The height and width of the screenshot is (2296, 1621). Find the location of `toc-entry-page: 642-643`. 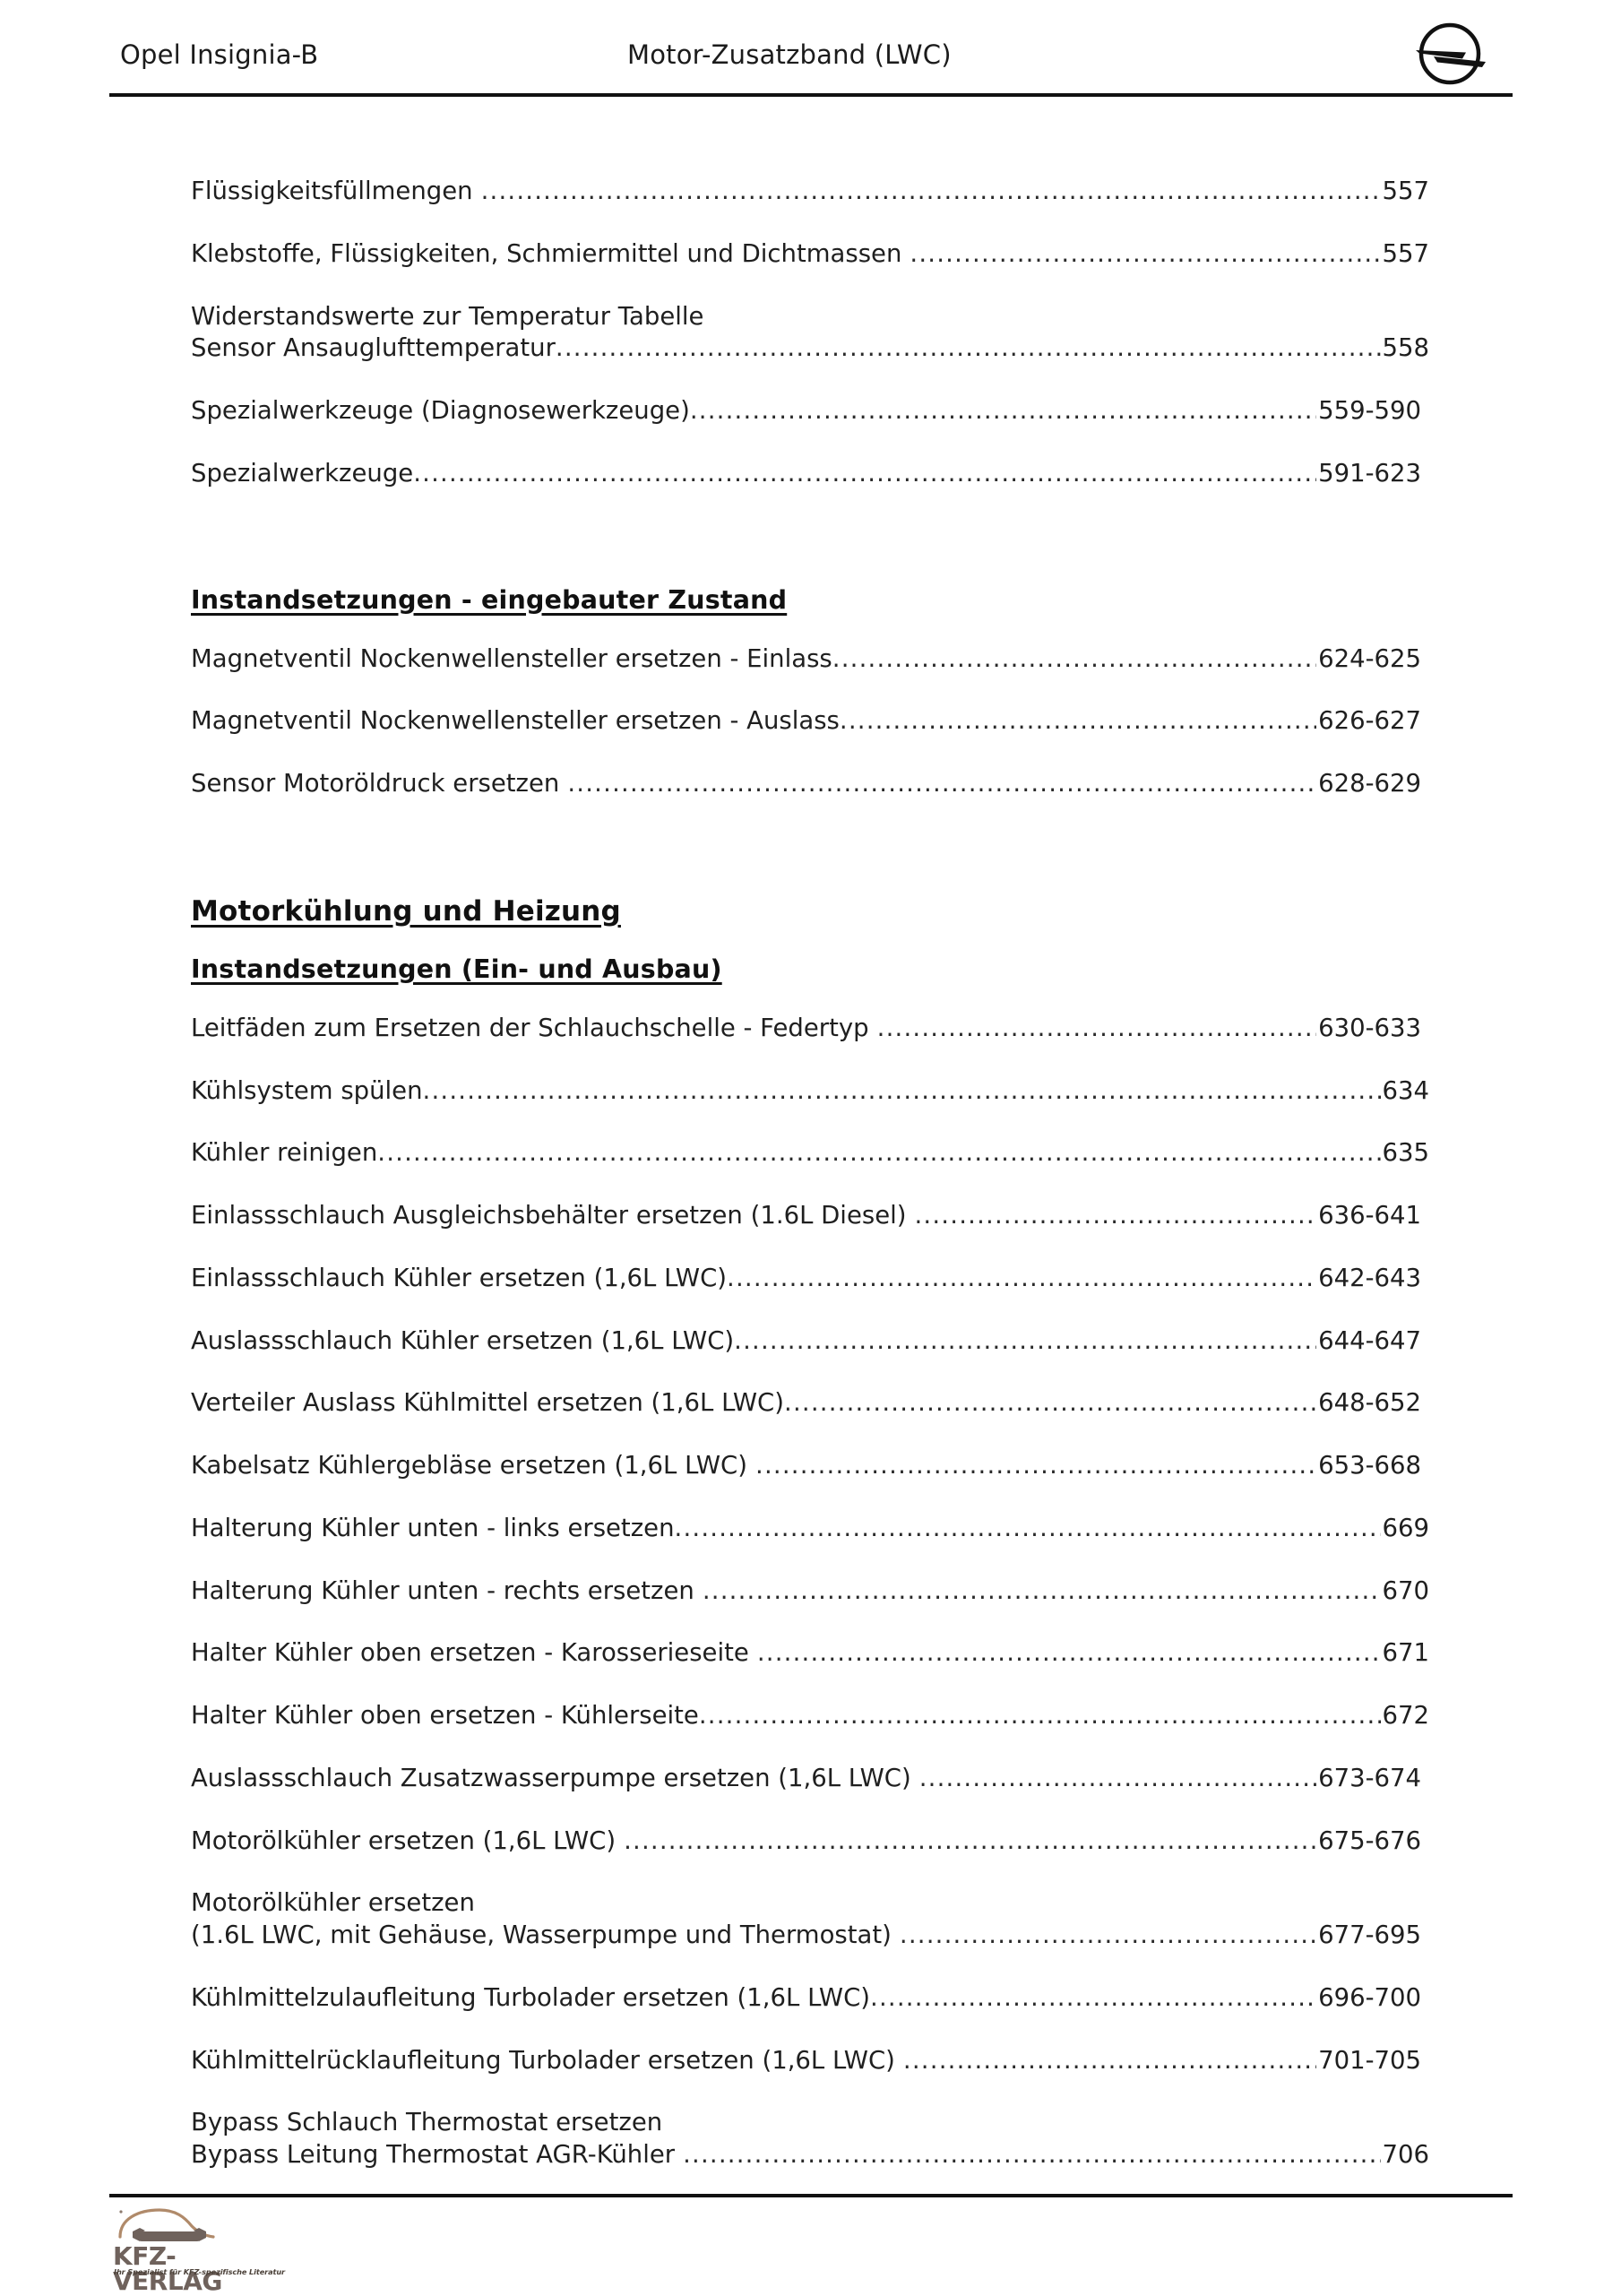

toc-entry-page: 642-643 is located at coordinates (1369, 1277).